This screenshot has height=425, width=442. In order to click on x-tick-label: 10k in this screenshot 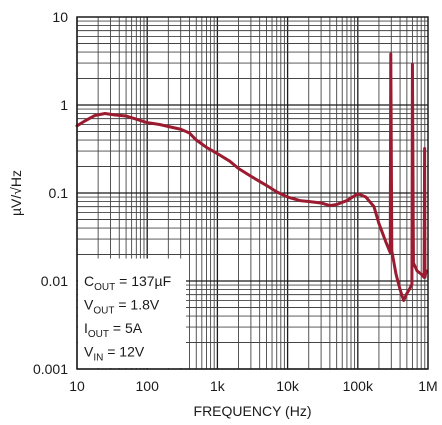, I will do `click(288, 386)`.